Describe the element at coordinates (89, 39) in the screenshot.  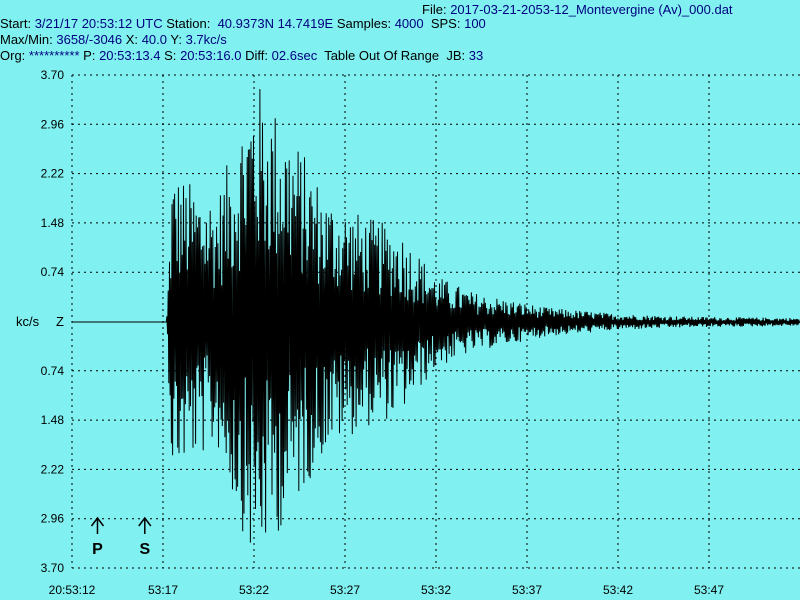
I see `maxmin-value: 3658/-3046` at that location.